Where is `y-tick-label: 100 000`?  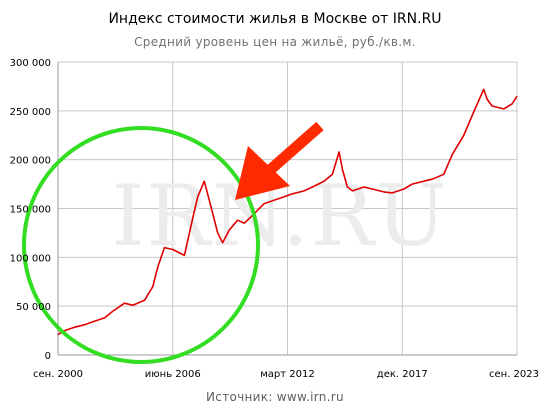
y-tick-label: 100 000 is located at coordinates (30, 258).